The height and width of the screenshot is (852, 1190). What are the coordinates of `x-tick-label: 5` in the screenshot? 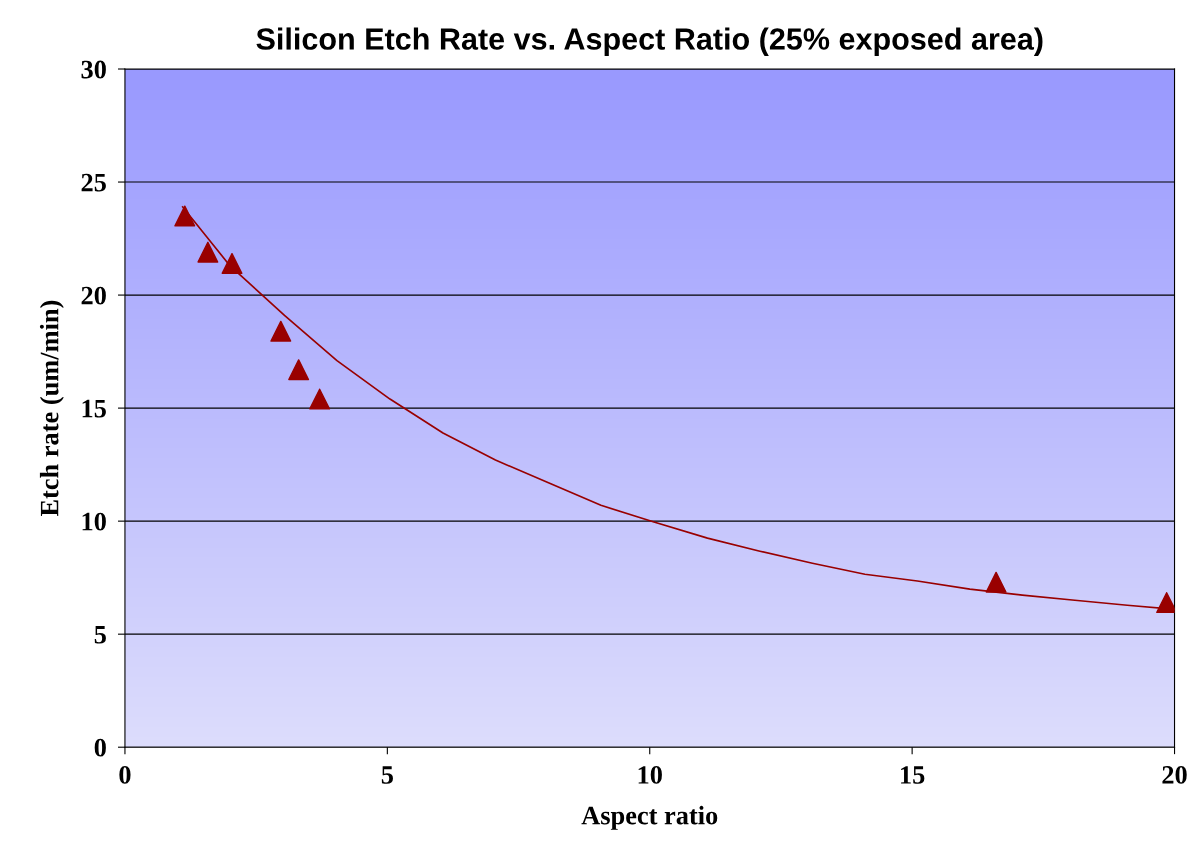 It's located at (387, 775).